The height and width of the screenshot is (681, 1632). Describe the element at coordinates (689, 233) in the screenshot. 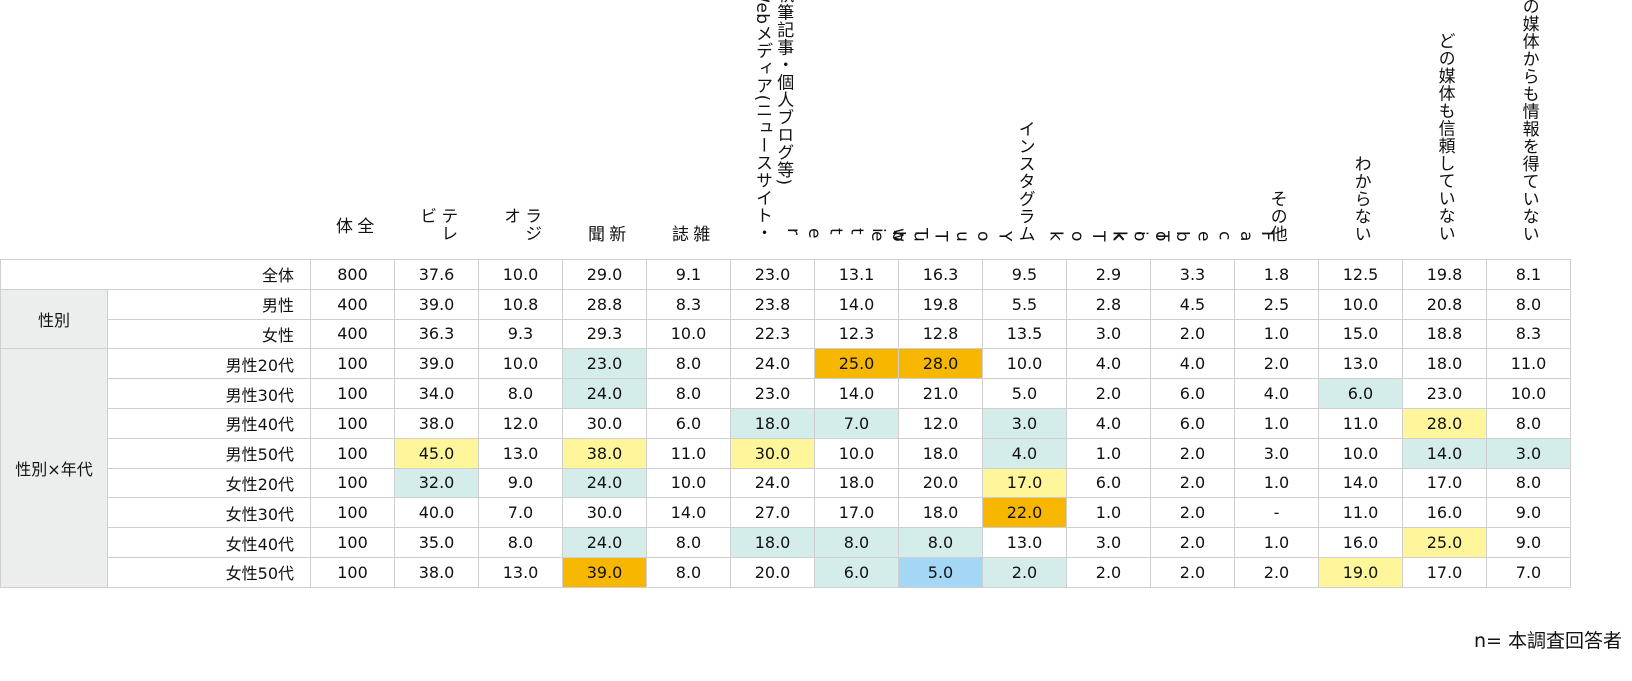

I see `column-header-label: 雑 誌` at that location.